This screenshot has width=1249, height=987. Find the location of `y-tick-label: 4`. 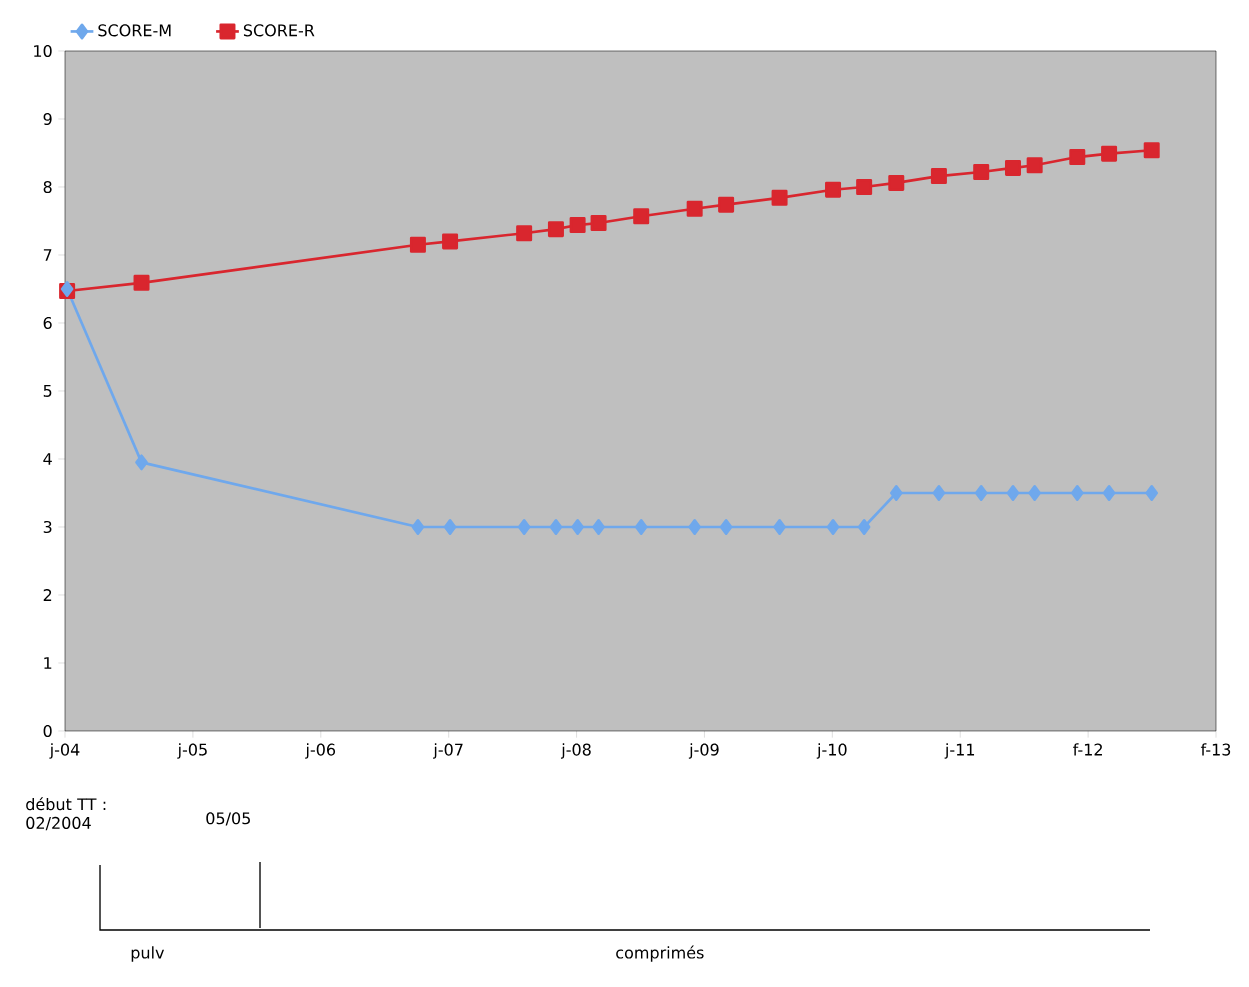

y-tick-label: 4 is located at coordinates (47, 459).